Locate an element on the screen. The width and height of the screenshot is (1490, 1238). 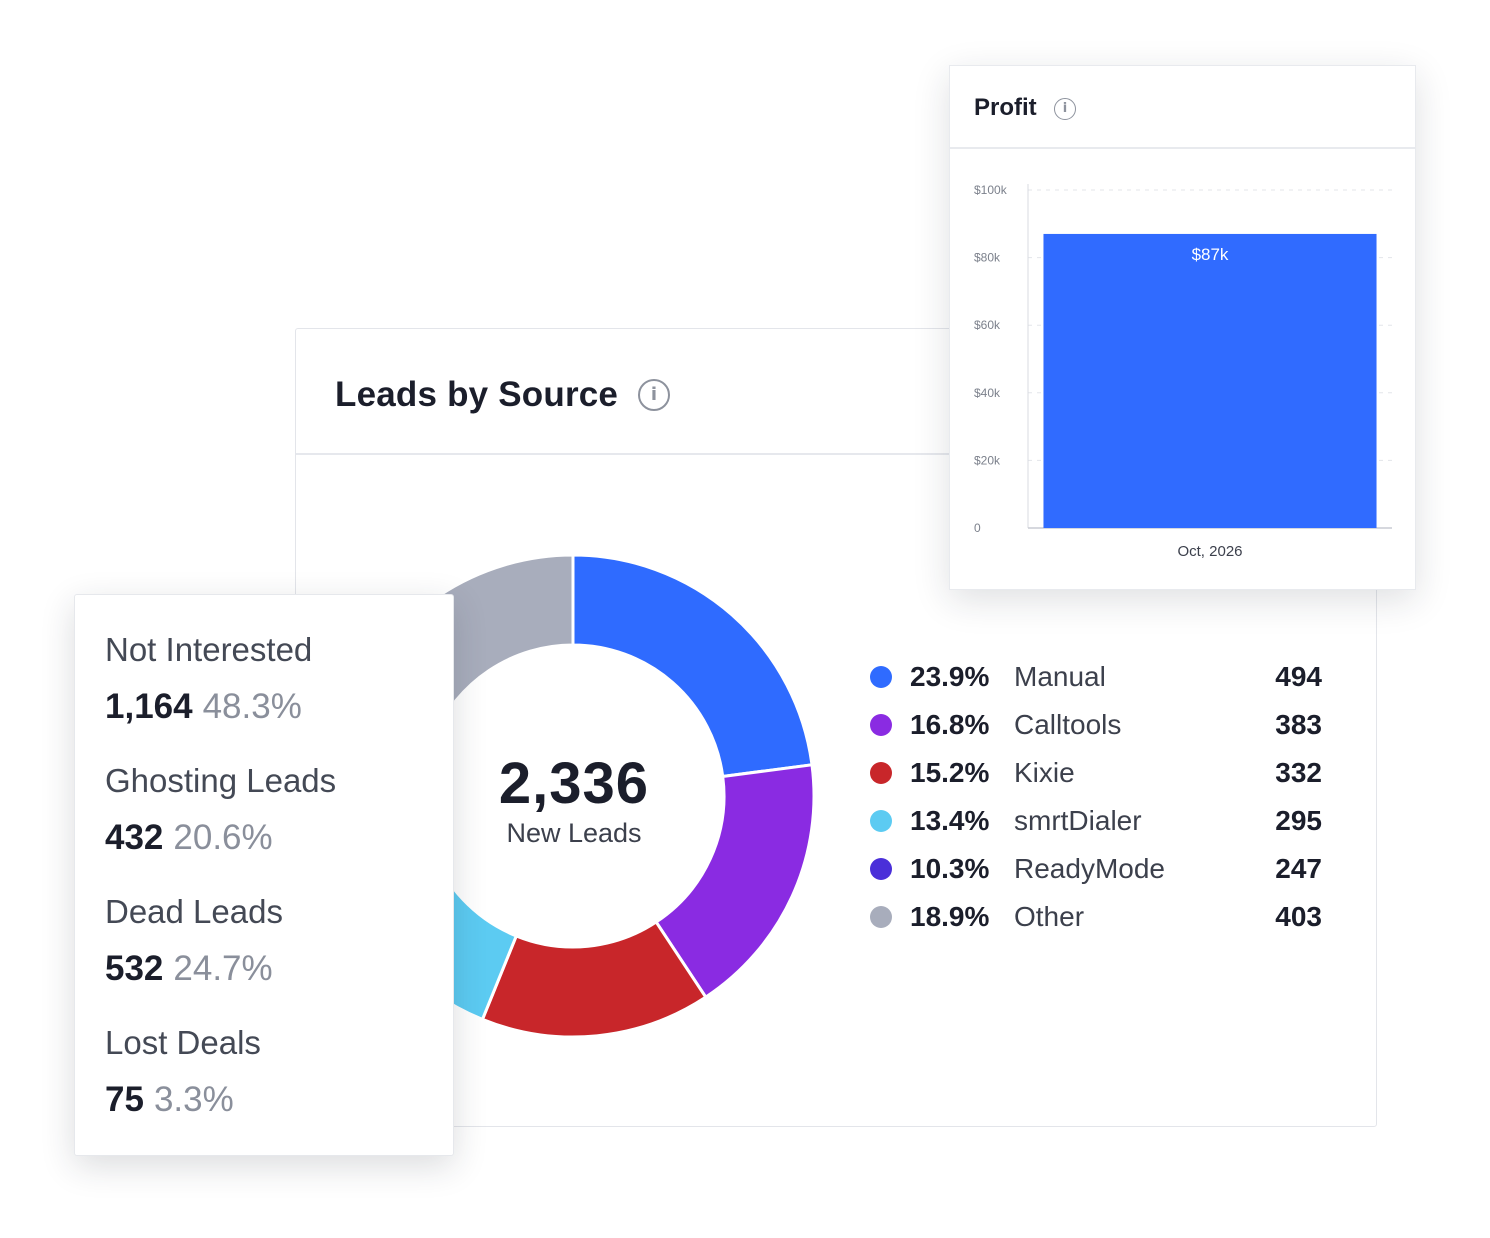
legend-label: Manual is located at coordinates (1060, 676).